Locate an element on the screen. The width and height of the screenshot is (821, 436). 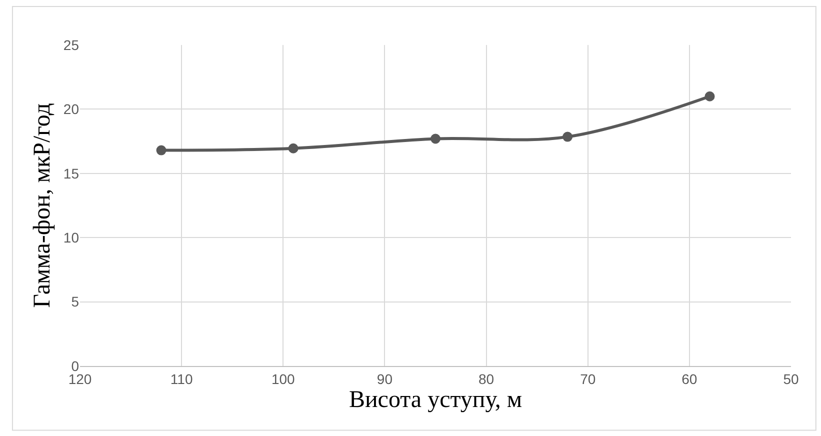
x-tick-label: 60 is located at coordinates (690, 378).